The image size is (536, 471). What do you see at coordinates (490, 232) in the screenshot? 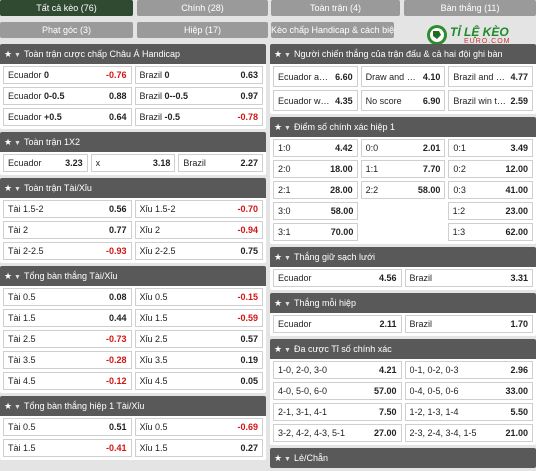
I see `odds-cell: 1:3 62.00` at bounding box center [490, 232].